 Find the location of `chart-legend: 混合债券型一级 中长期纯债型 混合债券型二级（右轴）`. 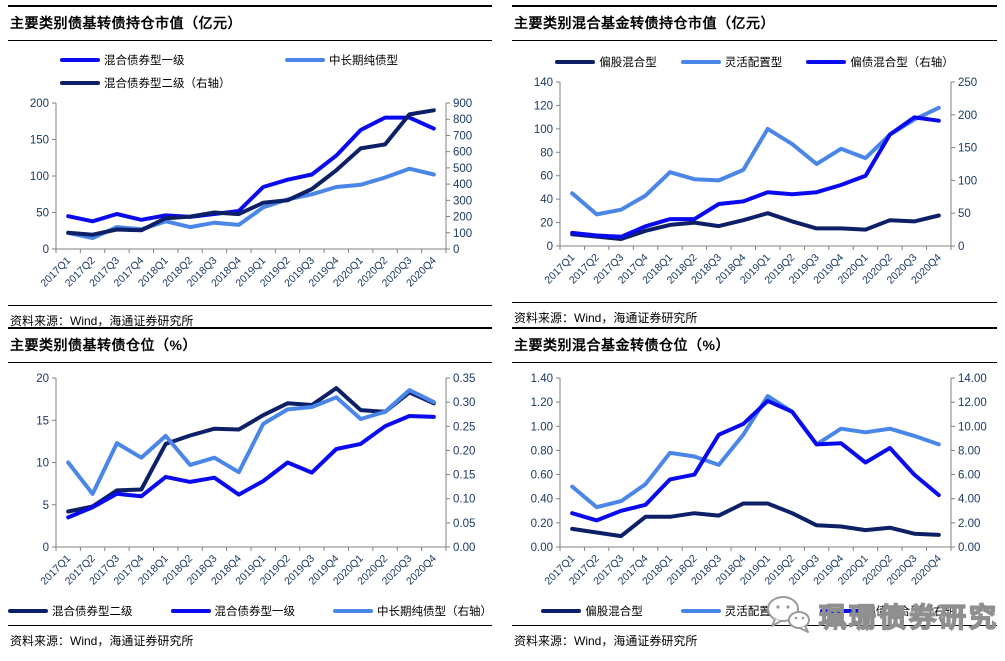

chart-legend: 混合债券型一级 中长期纯债型 混合债券型二级（右轴） is located at coordinates (276, 71).